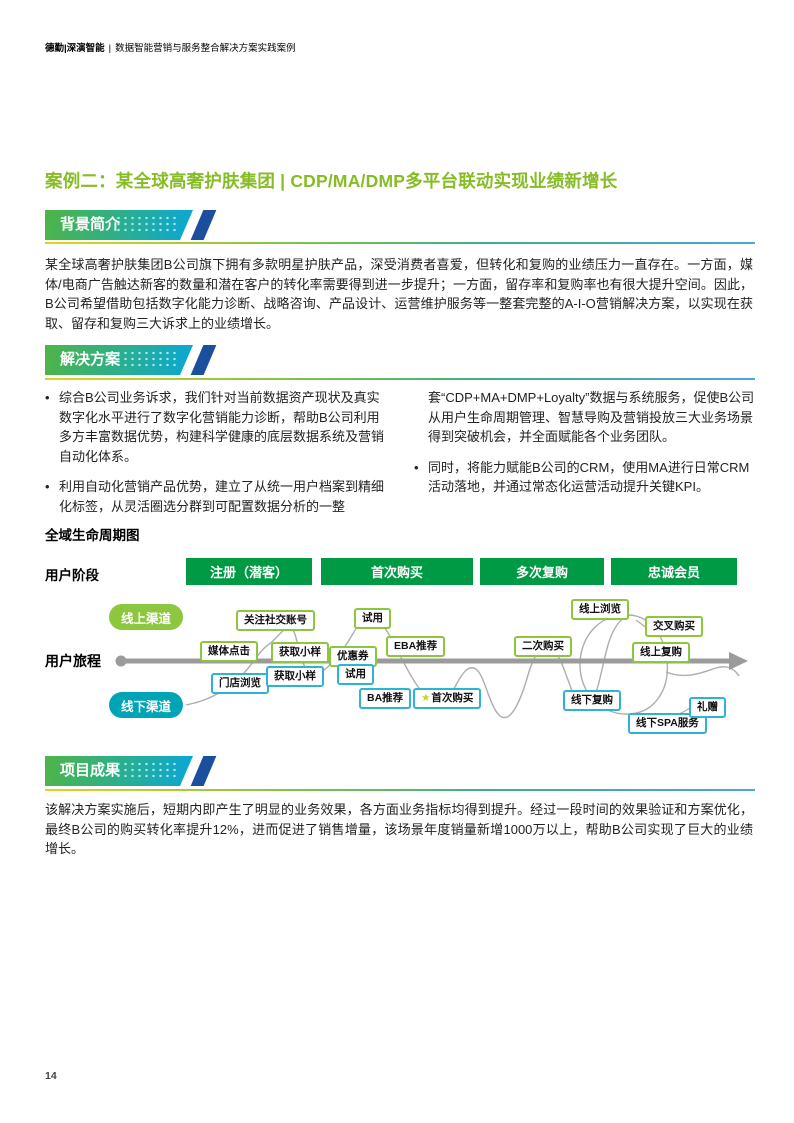  I want to click on star-icon: ★, so click(426, 698).